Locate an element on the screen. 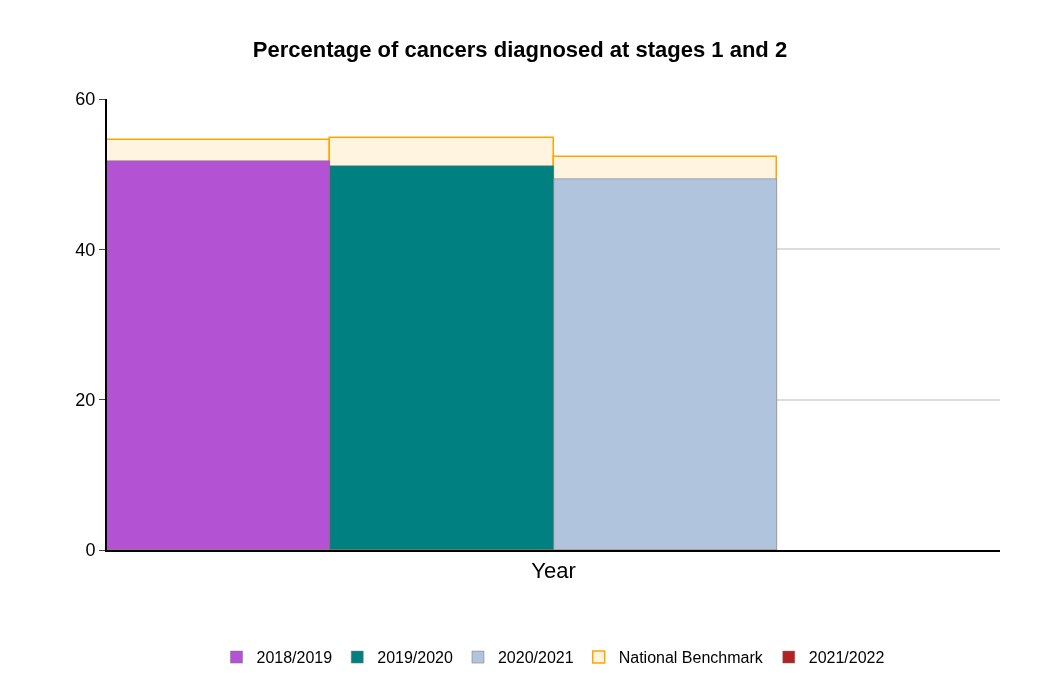  y-tick-label: 20 is located at coordinates (85, 399).